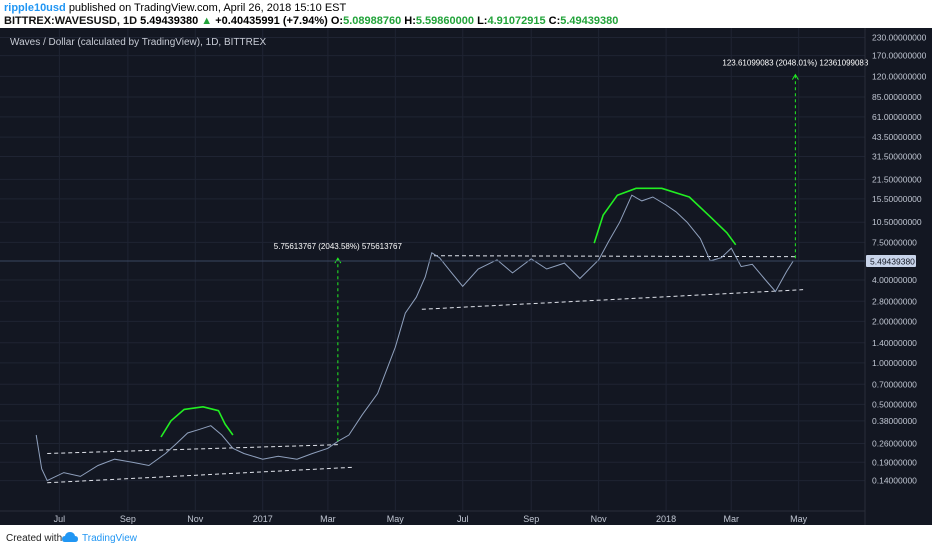  Describe the element at coordinates (35, 8) in the screenshot. I see `author-link: ripple10usd` at that location.